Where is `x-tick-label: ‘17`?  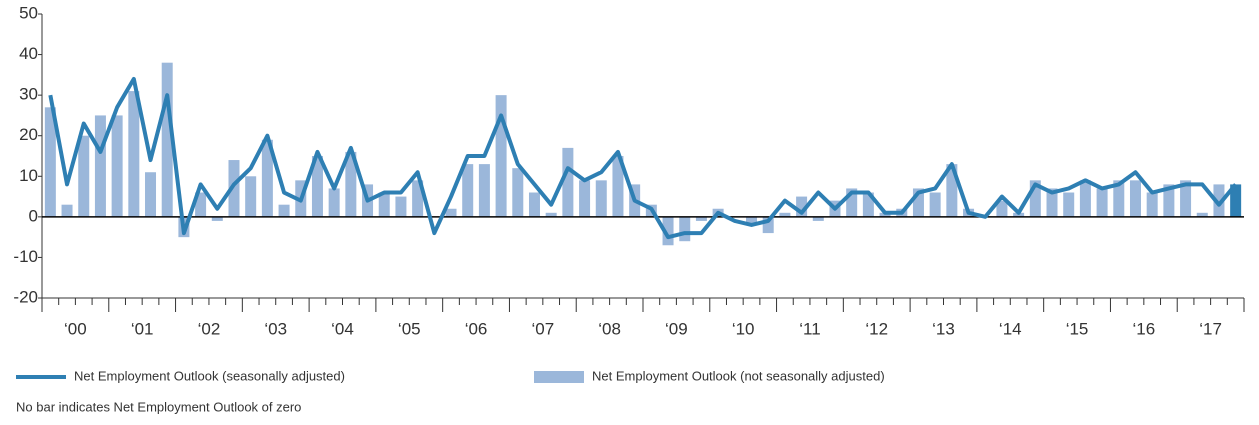 x-tick-label: ‘17 is located at coordinates (1210, 328).